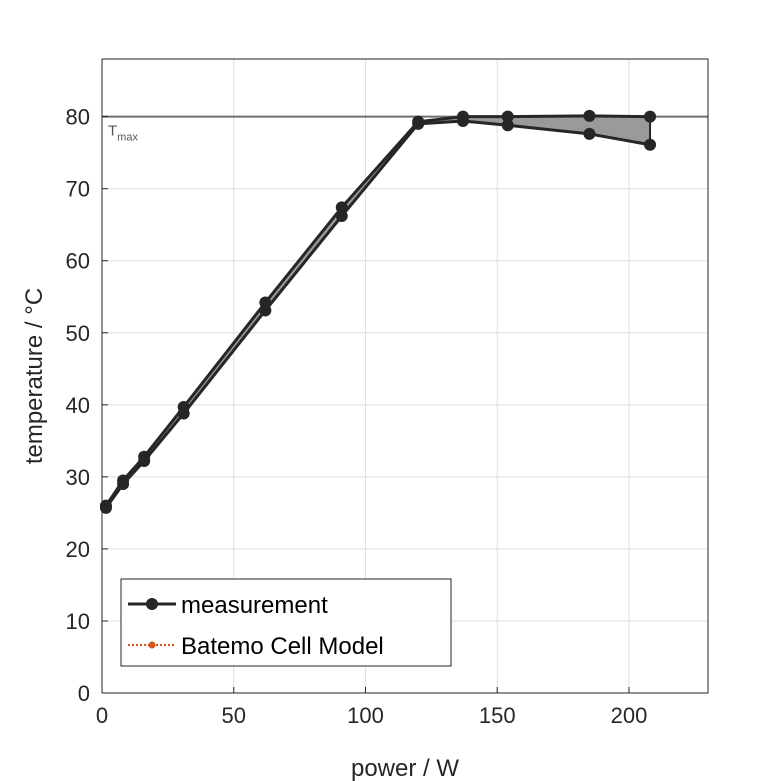 Image resolution: width=781 pixels, height=781 pixels. What do you see at coordinates (78, 477) in the screenshot?
I see `y-tick-label: 30` at bounding box center [78, 477].